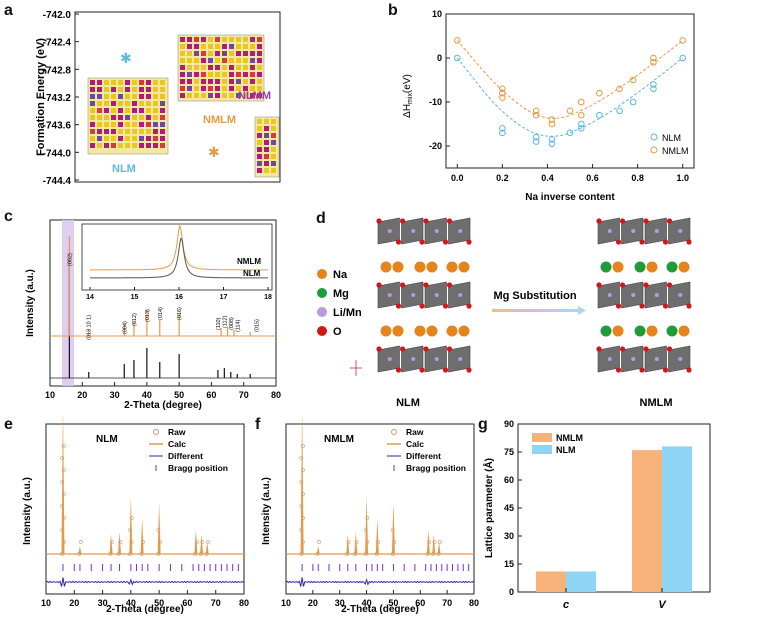  Describe the element at coordinates (145, 582) in the screenshot. I see `difference-curve` at that location.